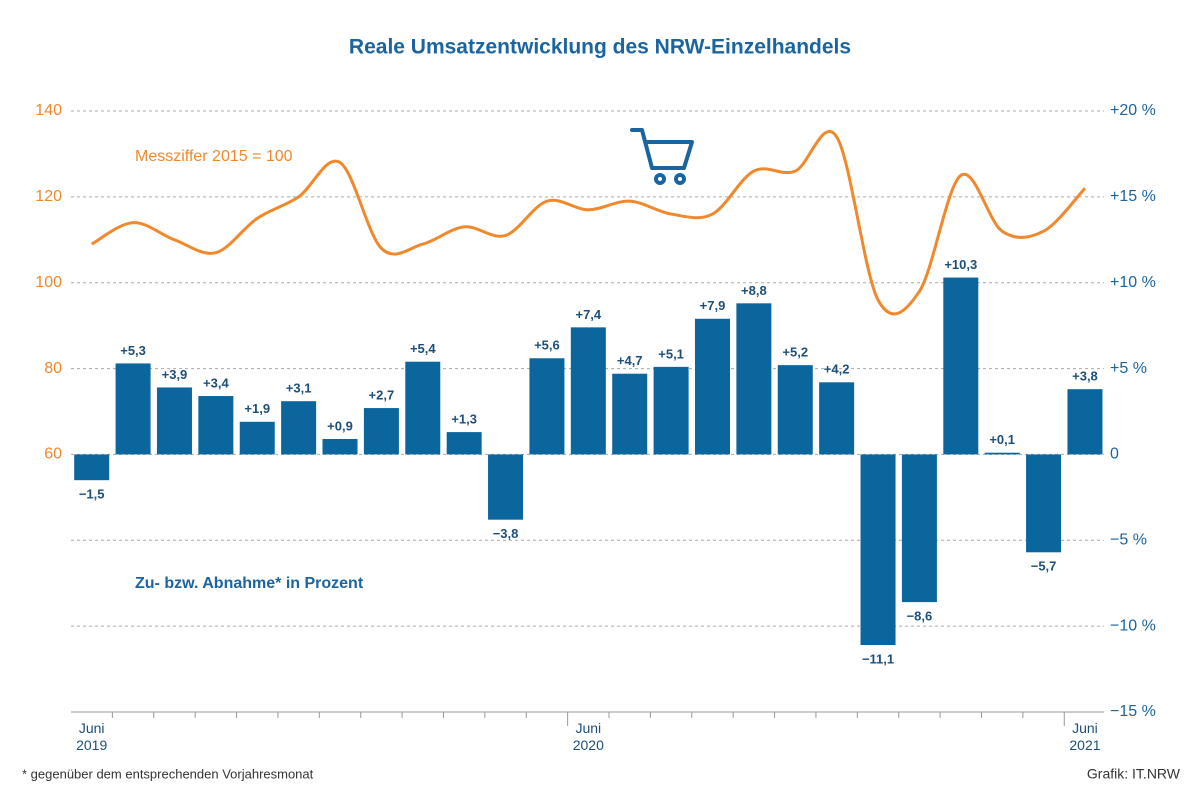 The image size is (1200, 800). What do you see at coordinates (630, 360) in the screenshot?
I see `value-label: +4,7` at bounding box center [630, 360].